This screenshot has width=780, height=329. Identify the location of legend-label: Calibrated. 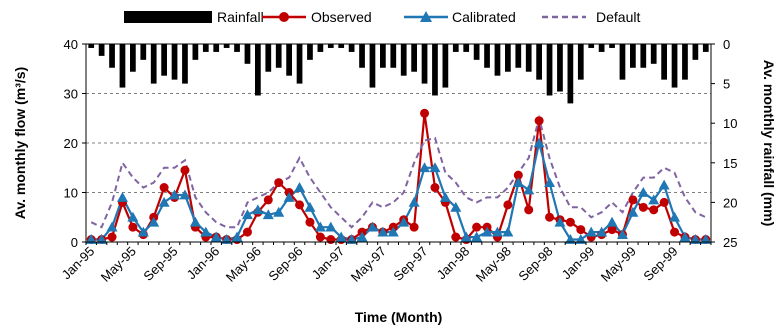
(484, 17).